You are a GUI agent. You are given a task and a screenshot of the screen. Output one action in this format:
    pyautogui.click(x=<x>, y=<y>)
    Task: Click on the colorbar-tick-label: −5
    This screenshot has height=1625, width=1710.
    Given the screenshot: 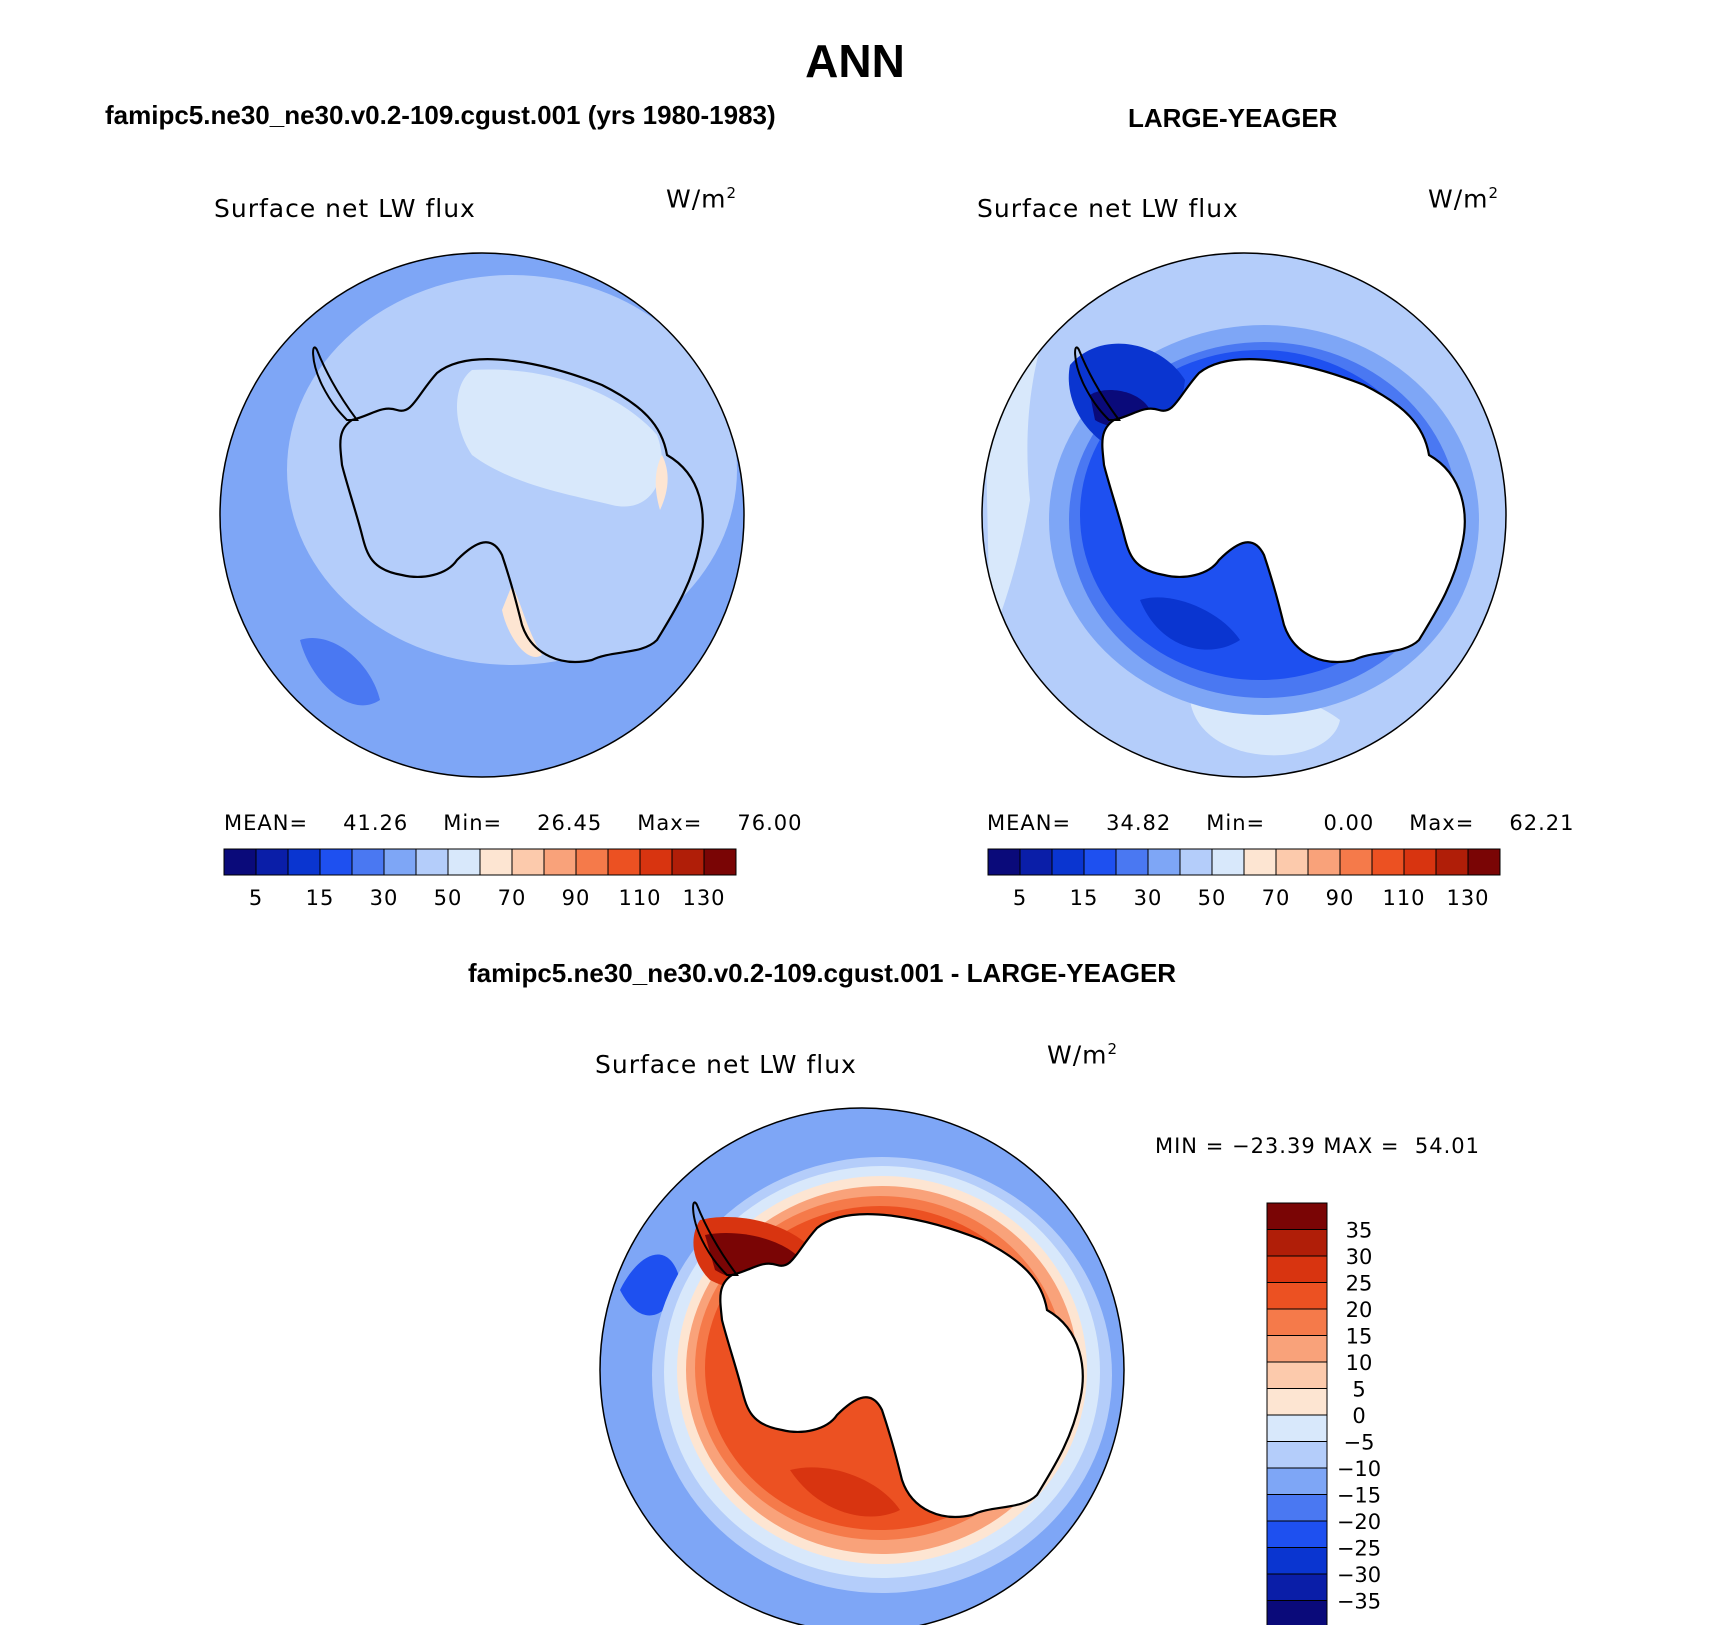 What is the action you would take?
    pyautogui.click(x=1359, y=1443)
    